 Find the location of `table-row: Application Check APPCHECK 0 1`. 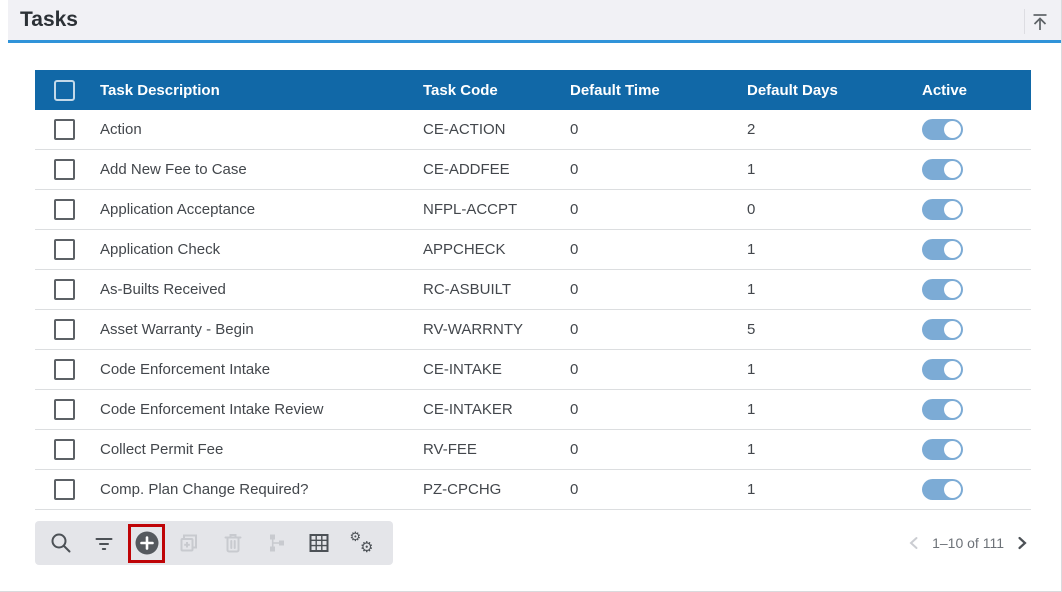

table-row: Application Check APPCHECK 0 1 is located at coordinates (533, 250).